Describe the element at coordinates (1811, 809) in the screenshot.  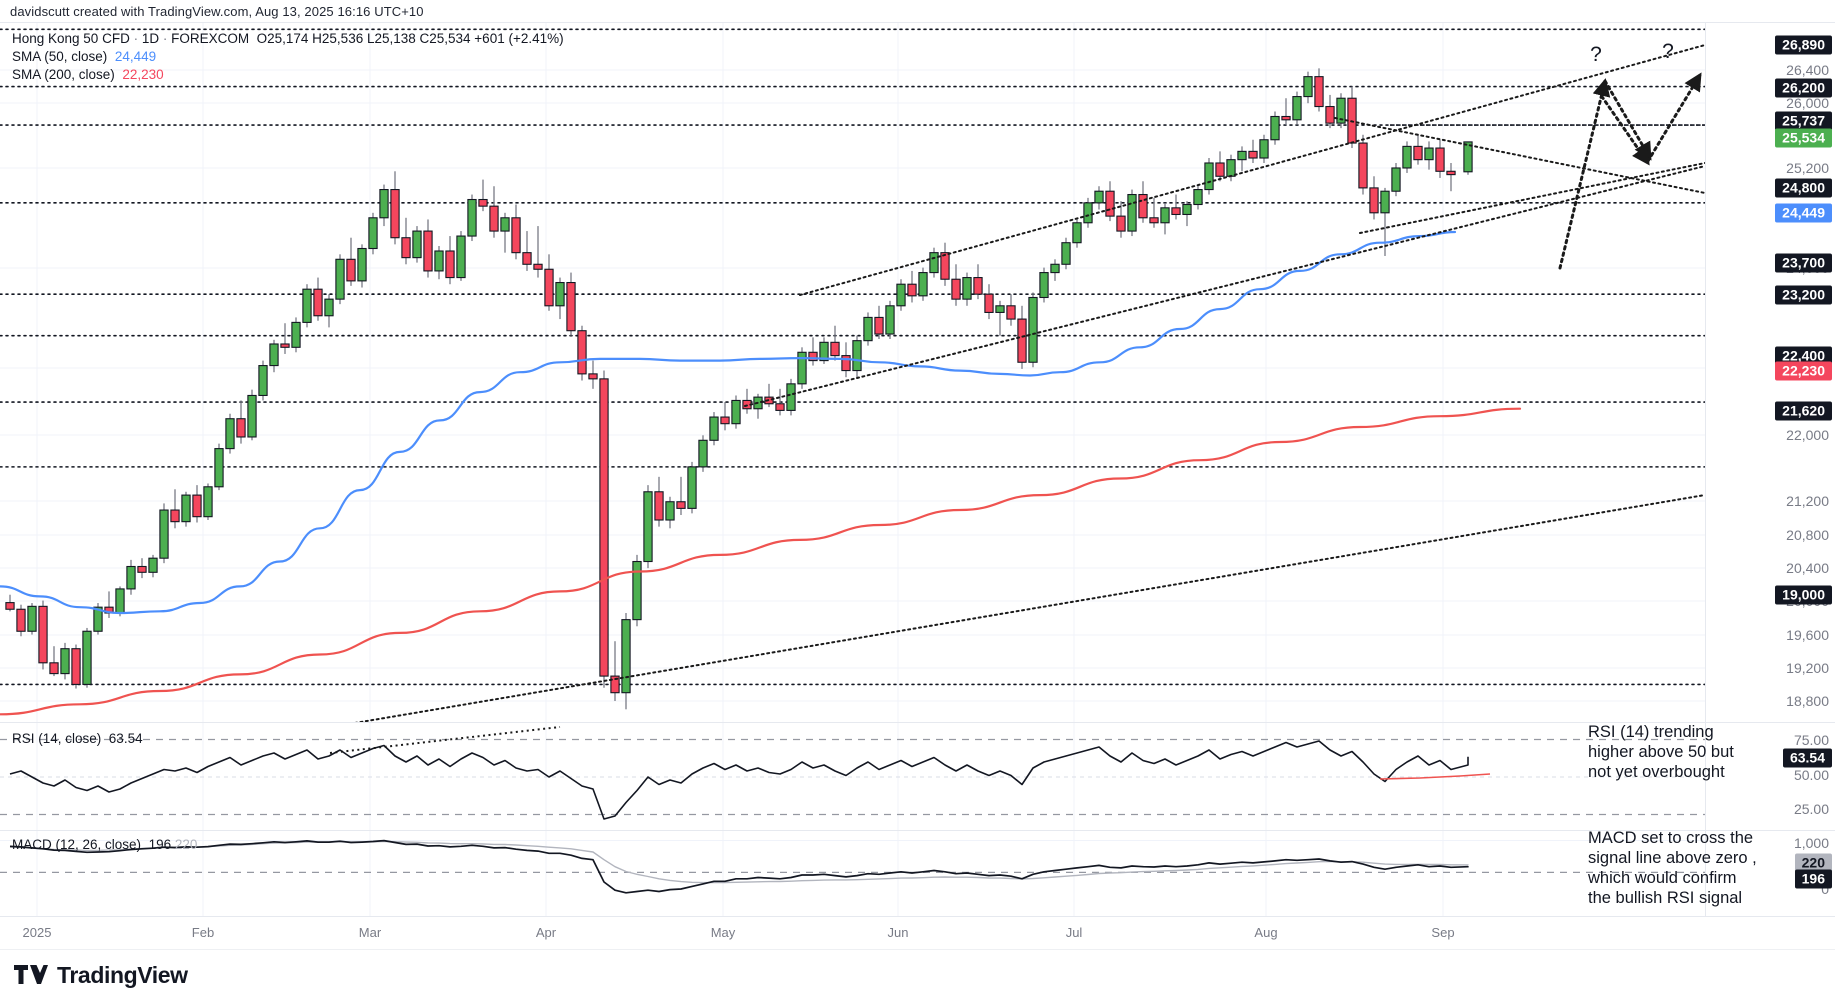
I see `rsi-axis-tick-label: 25.00` at that location.